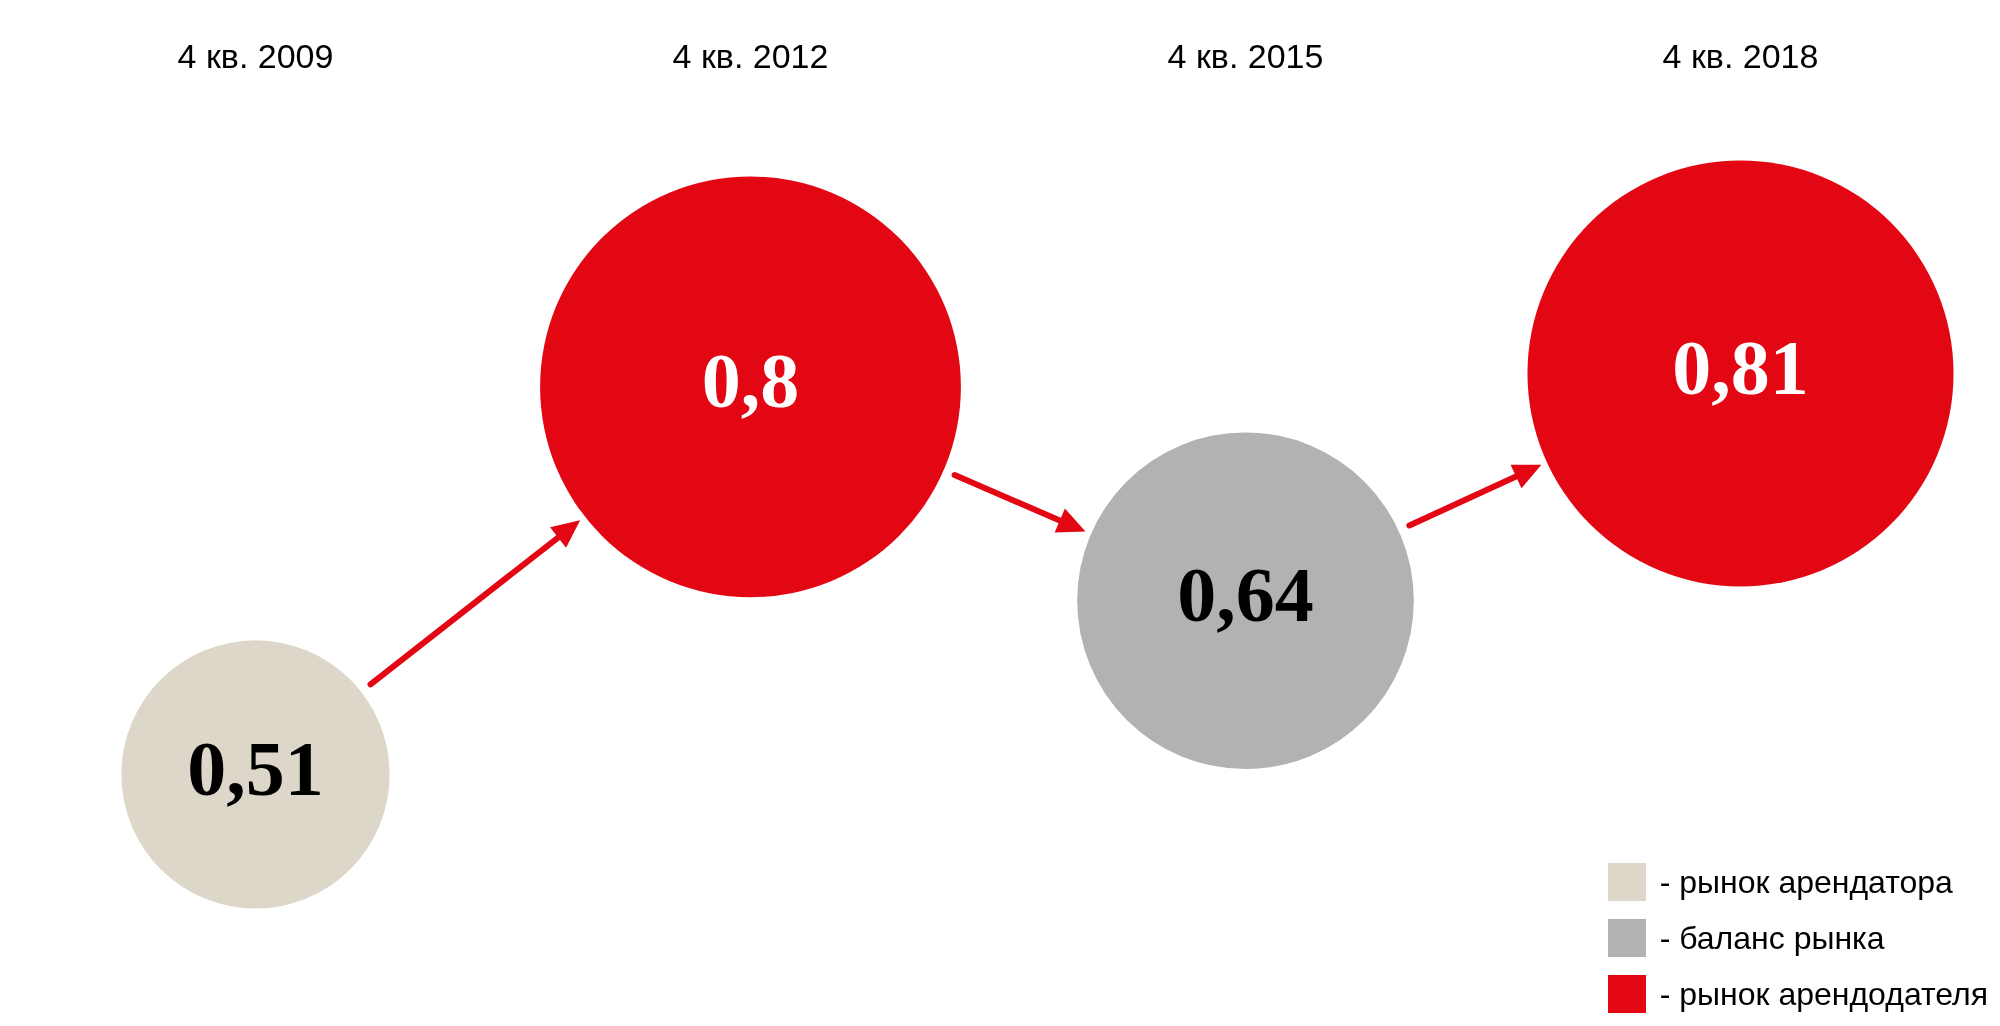 The height and width of the screenshot is (1026, 2000). Describe the element at coordinates (750, 381) in the screenshot. I see `data-label: 0,8` at that location.